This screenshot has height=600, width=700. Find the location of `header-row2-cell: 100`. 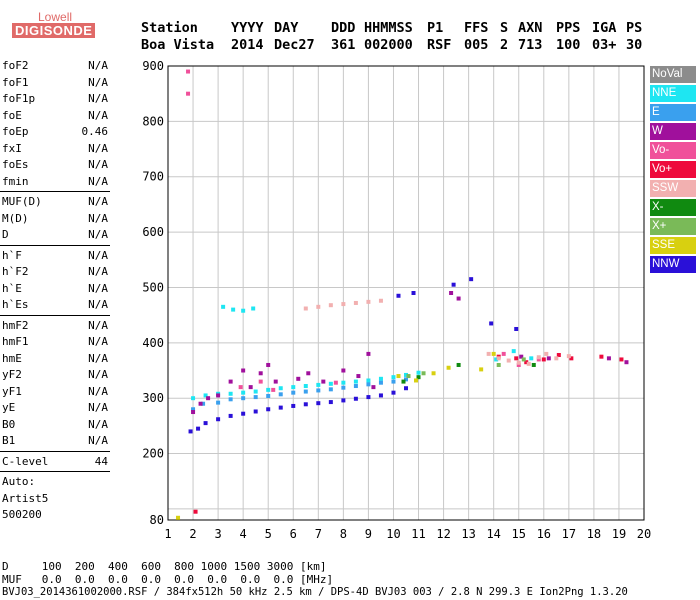

header-row2-cell: 100 is located at coordinates (568, 45).